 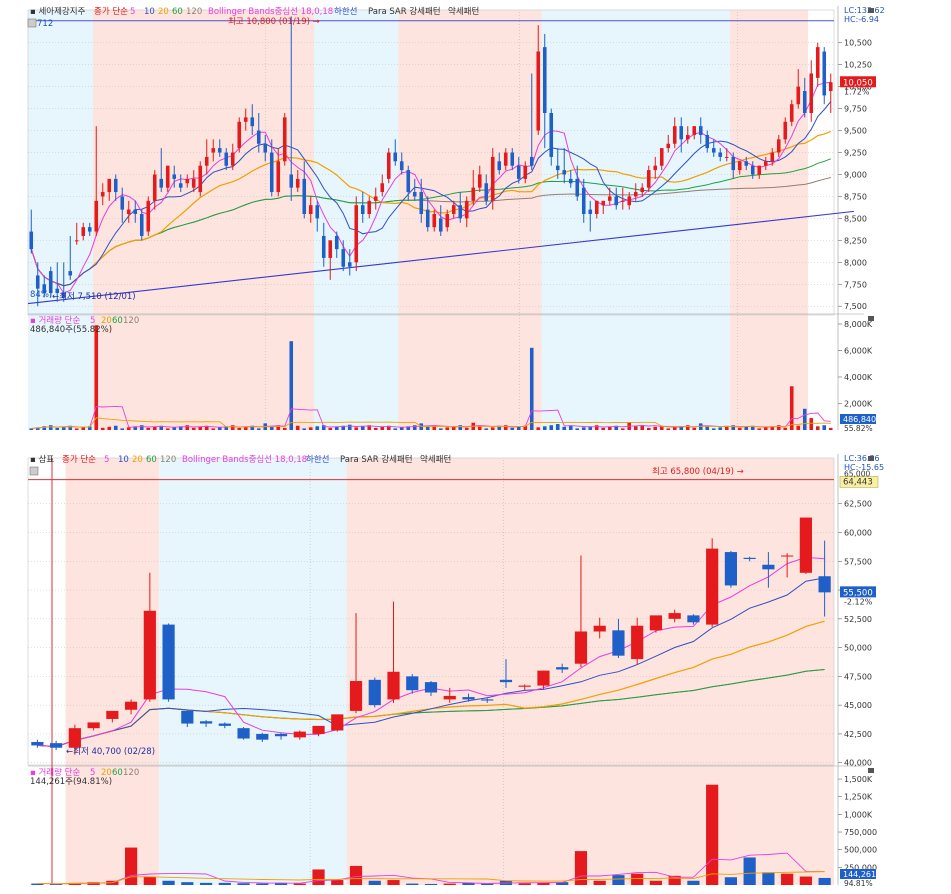 What do you see at coordinates (117, 773) in the screenshot?
I see `vol-legend-item: 60` at bounding box center [117, 773].